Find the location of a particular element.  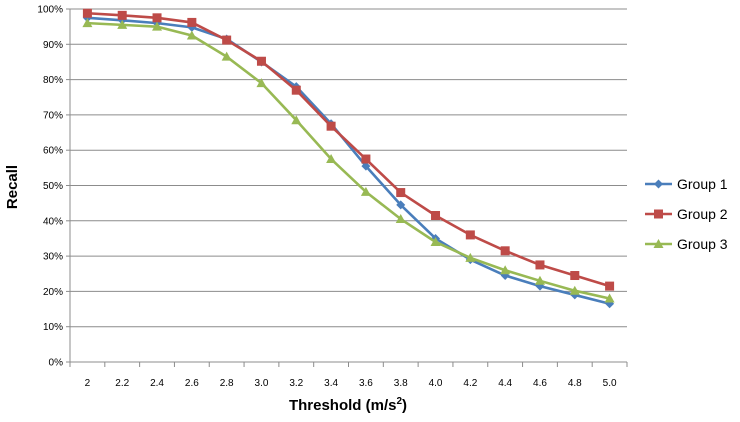

x-axis-title-superscript: 2 is located at coordinates (399, 401).